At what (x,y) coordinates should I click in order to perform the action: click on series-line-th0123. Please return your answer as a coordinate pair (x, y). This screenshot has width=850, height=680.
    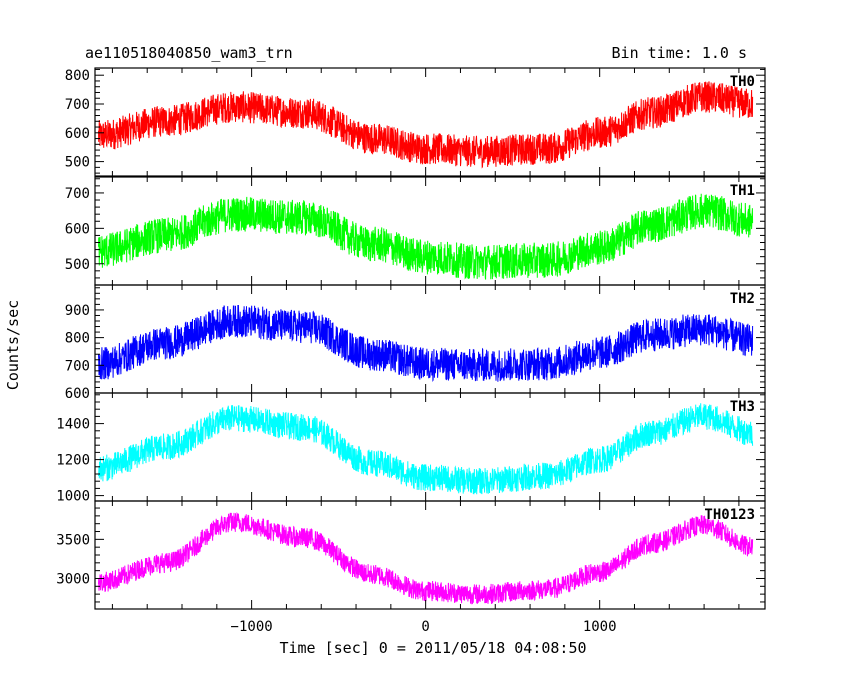
    Looking at the image, I should click on (426, 558).